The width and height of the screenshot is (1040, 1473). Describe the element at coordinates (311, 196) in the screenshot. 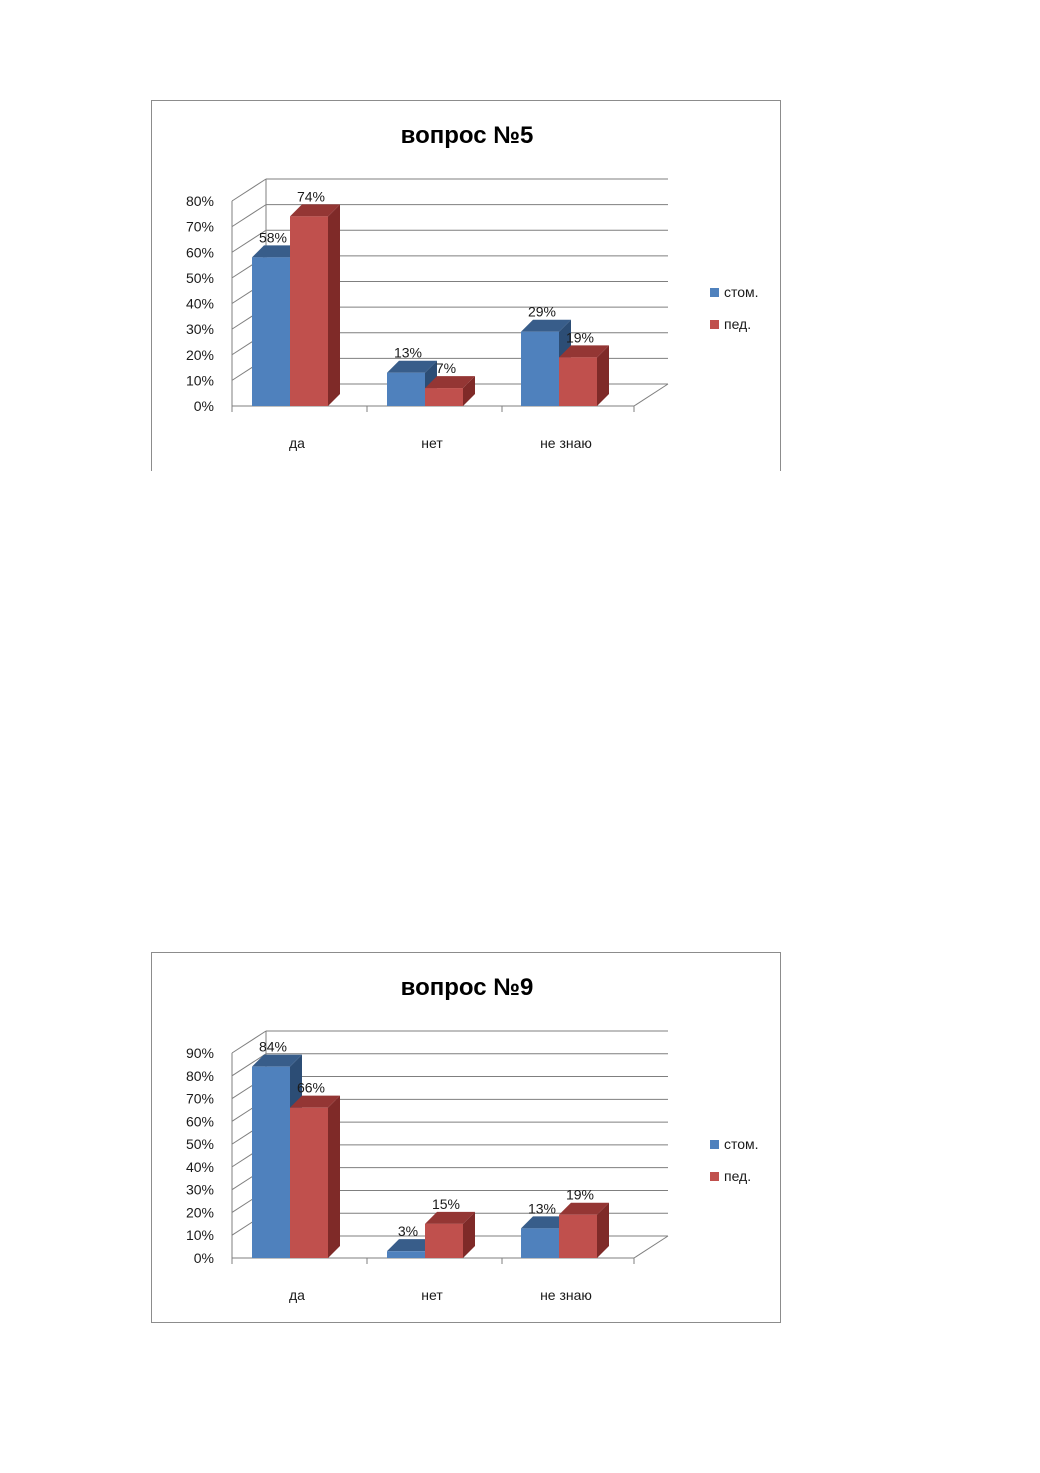

I see `data-label: 74%` at that location.